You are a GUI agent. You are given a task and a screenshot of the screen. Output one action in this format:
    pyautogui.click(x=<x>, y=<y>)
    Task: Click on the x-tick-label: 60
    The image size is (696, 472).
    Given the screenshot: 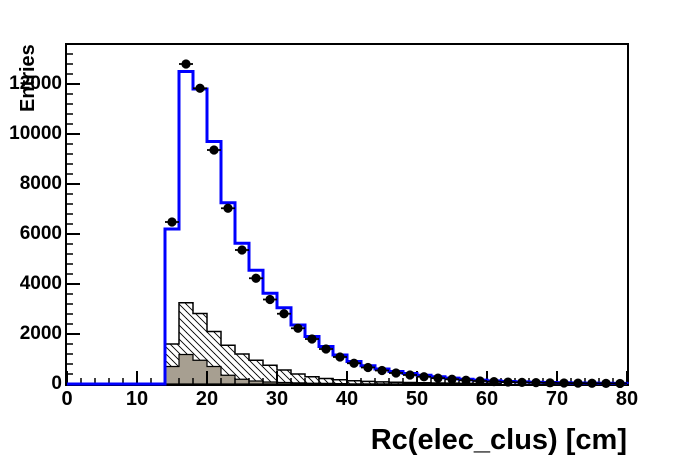 What is the action you would take?
    pyautogui.click(x=487, y=399)
    